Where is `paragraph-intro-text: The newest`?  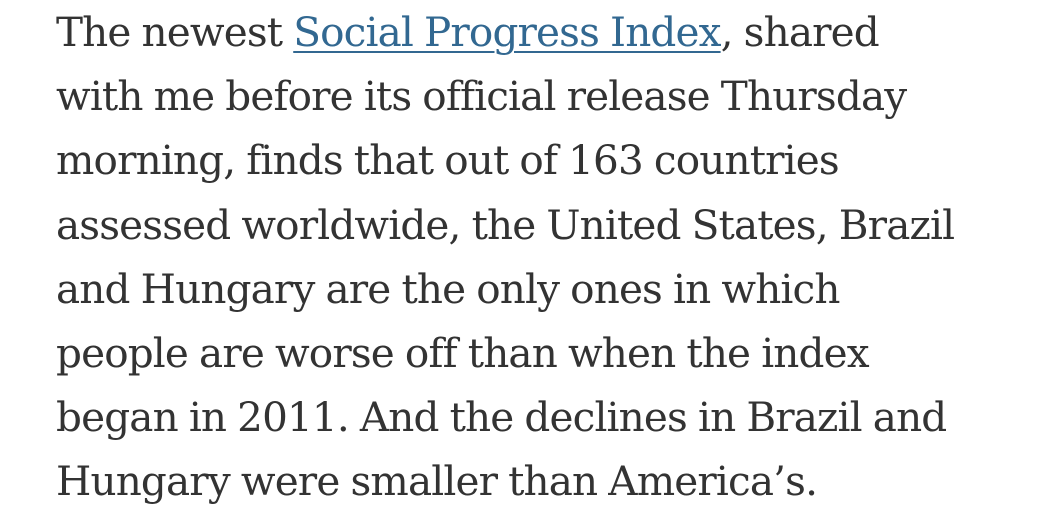 paragraph-intro-text: The newest is located at coordinates (175, 32).